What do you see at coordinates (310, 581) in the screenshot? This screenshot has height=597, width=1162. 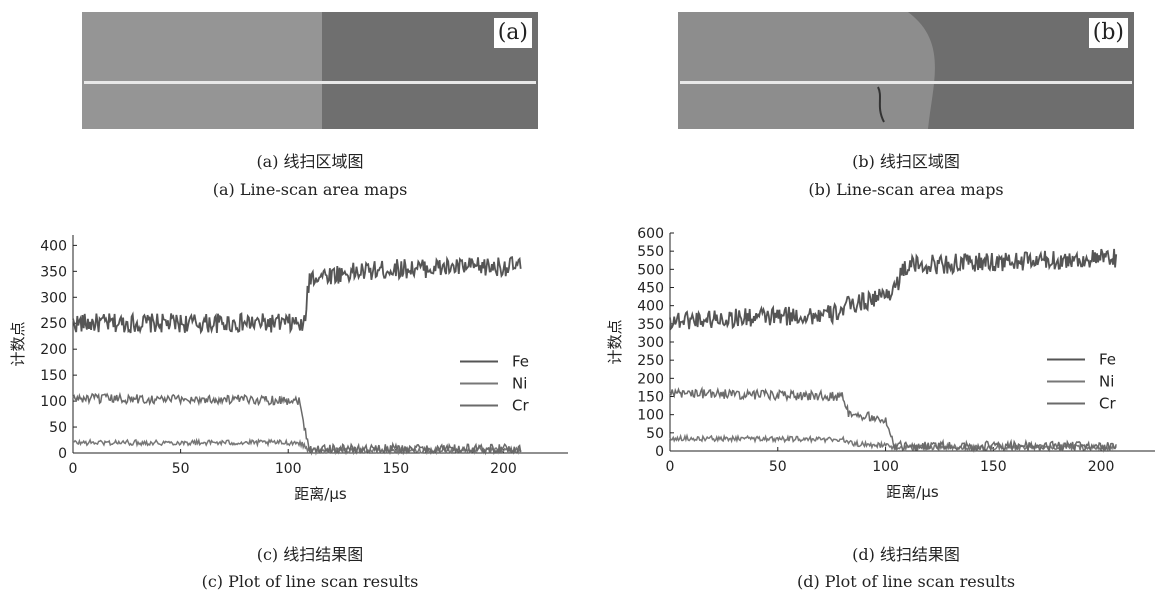 I see `caption-c-en: (c) Plot of line scan results` at bounding box center [310, 581].